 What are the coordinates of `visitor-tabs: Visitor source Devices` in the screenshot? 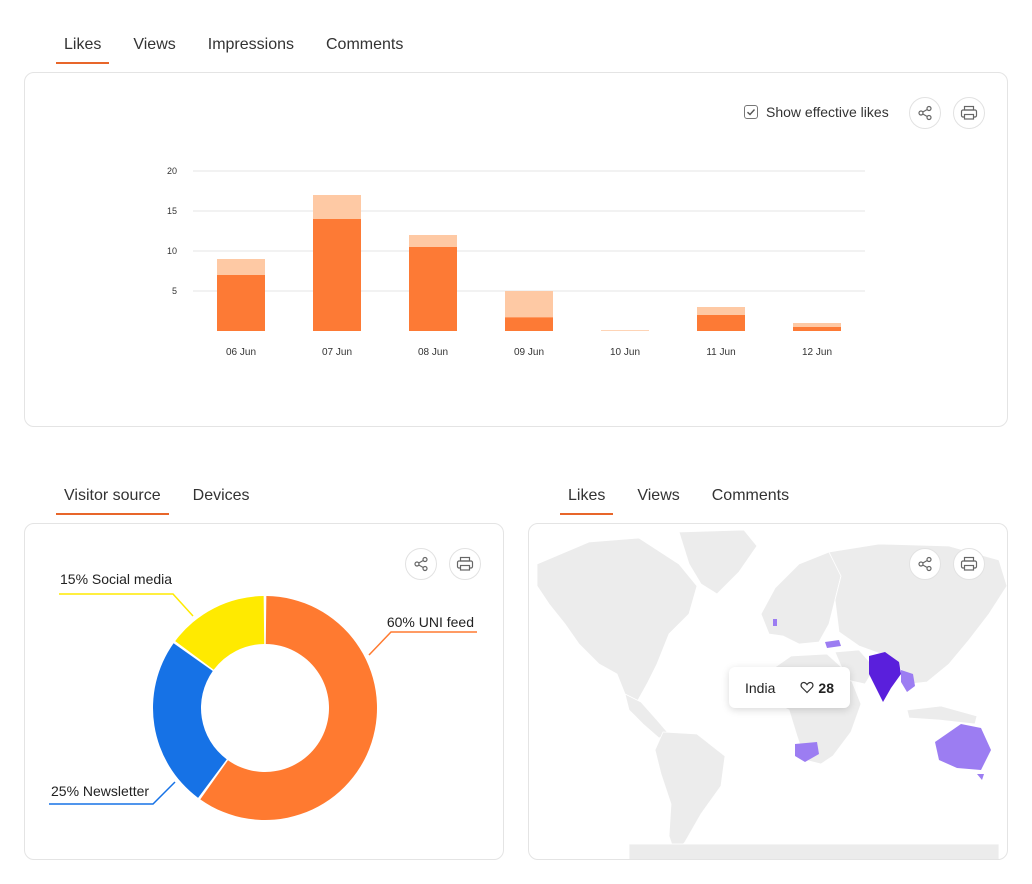 It's located at (157, 497).